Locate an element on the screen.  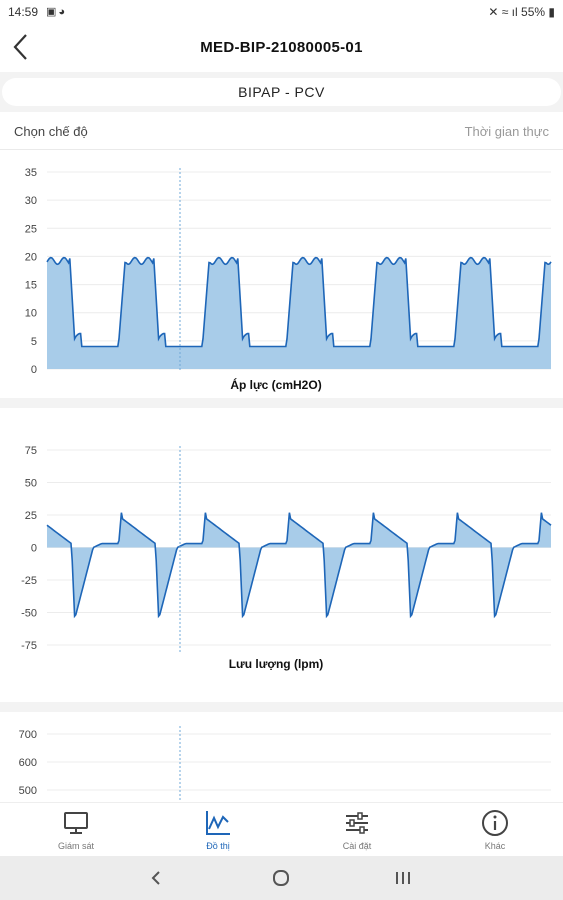
flow-axis-label: Lưu lượng (lpm) is located at coordinates (276, 664).